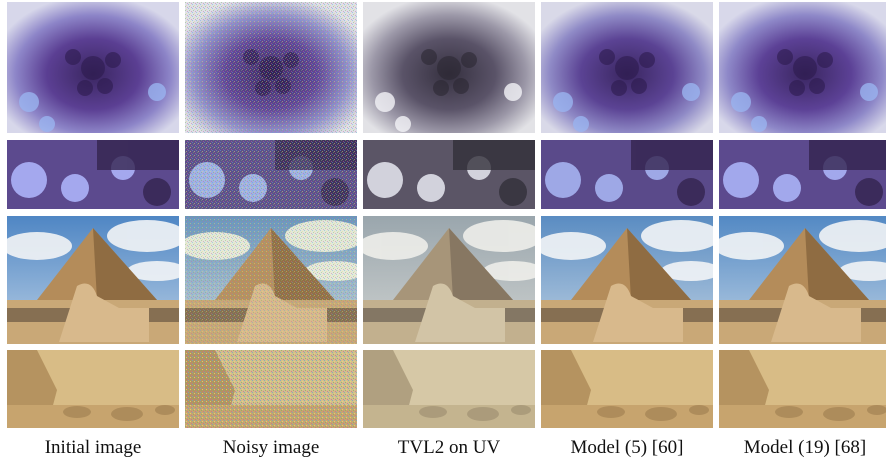 The width and height of the screenshot is (886, 461). I want to click on caption-noisy: Noisy image, so click(271, 447).